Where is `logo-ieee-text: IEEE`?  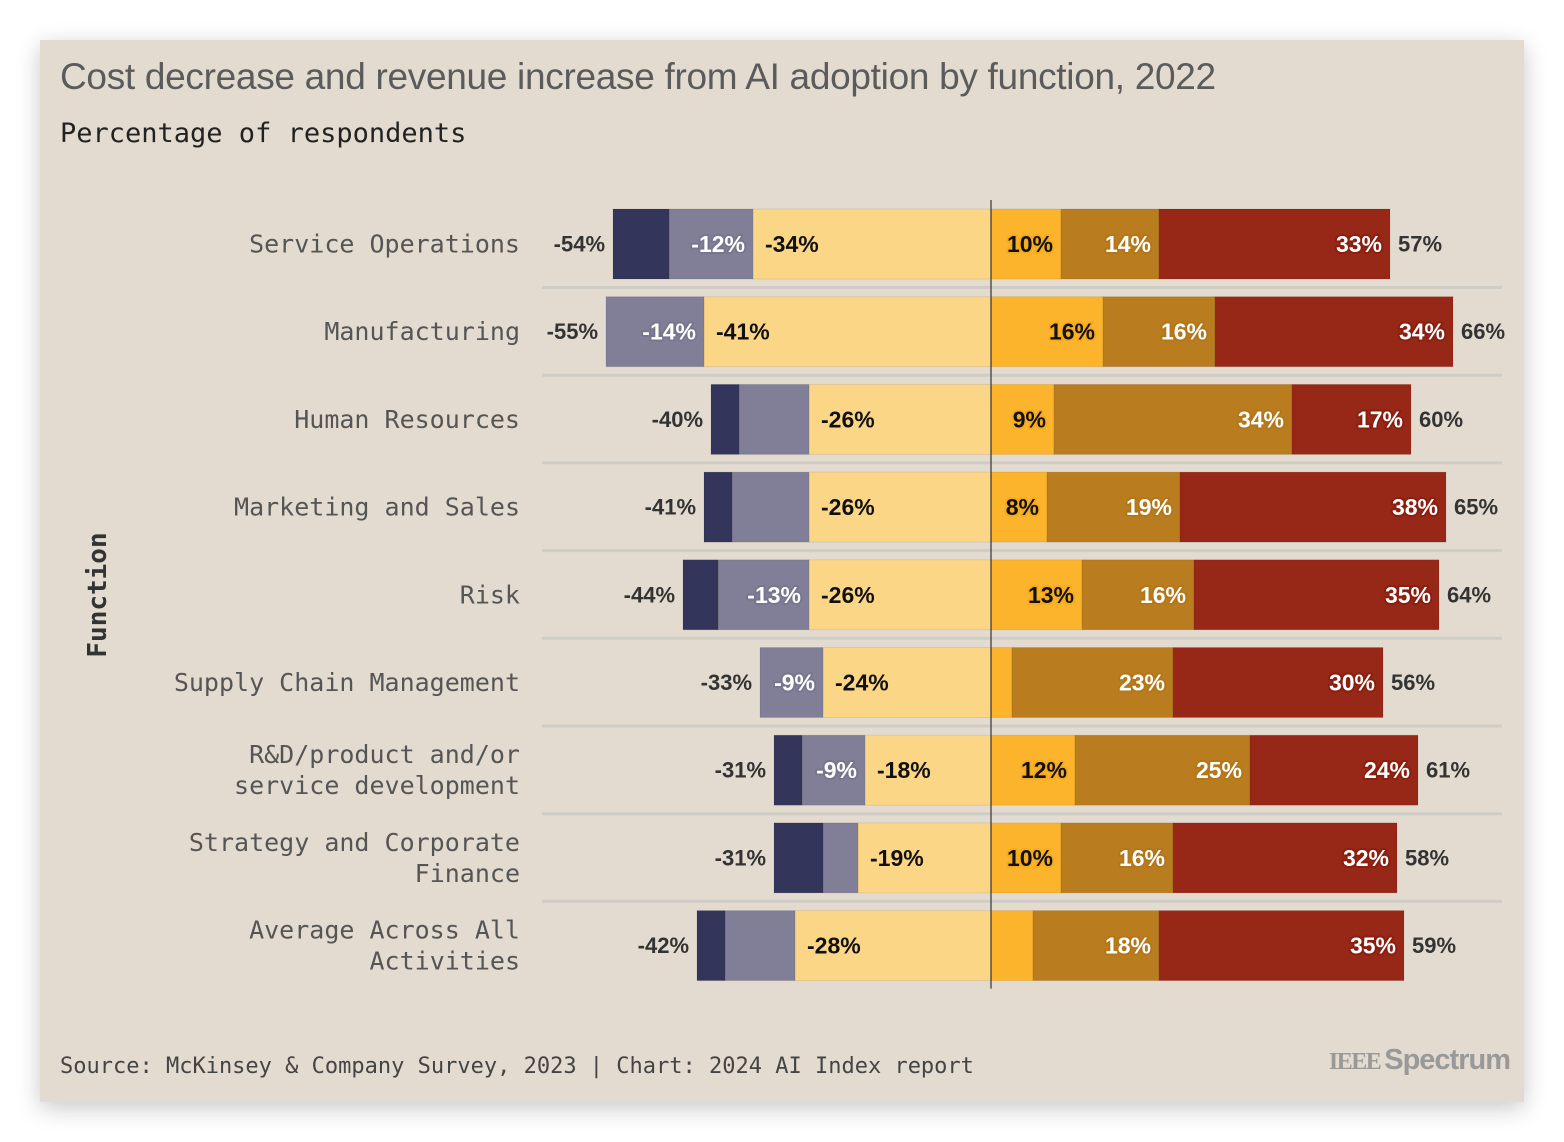 logo-ieee-text: IEEE is located at coordinates (1355, 1062).